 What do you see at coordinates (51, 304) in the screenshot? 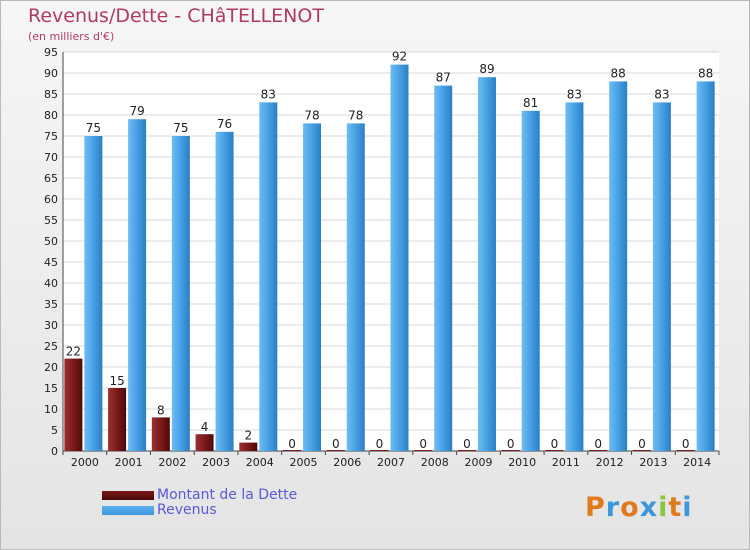
I see `y-tick-label: 35` at bounding box center [51, 304].